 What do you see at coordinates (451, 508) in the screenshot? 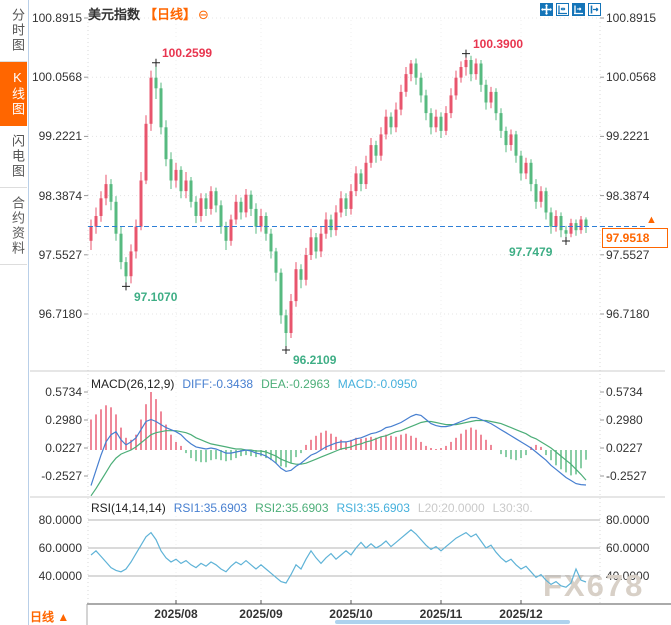
I see `rsi-l20-value: L20:20.0000` at bounding box center [451, 508].